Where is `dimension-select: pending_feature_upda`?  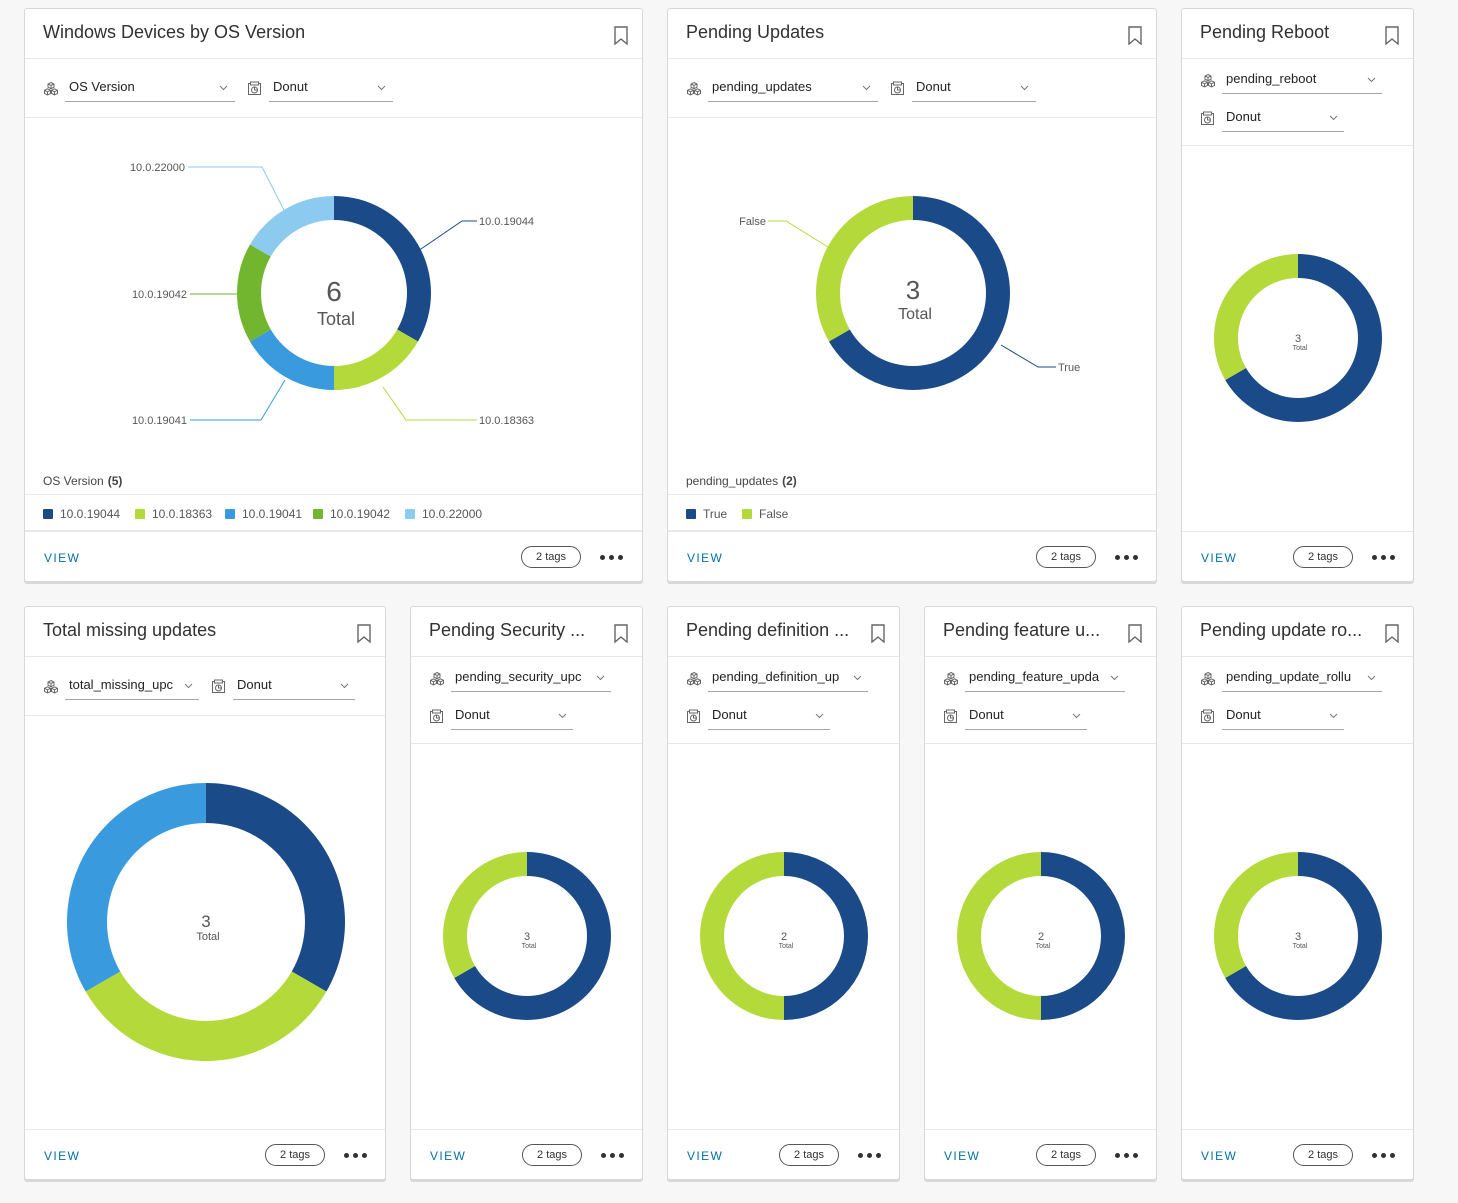 dimension-select: pending_feature_upda is located at coordinates (1034, 680).